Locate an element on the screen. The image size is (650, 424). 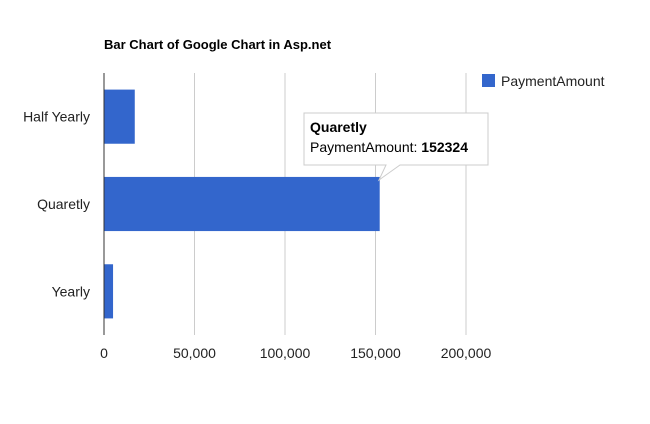
x-tick-label: 50,000 is located at coordinates (194, 353).